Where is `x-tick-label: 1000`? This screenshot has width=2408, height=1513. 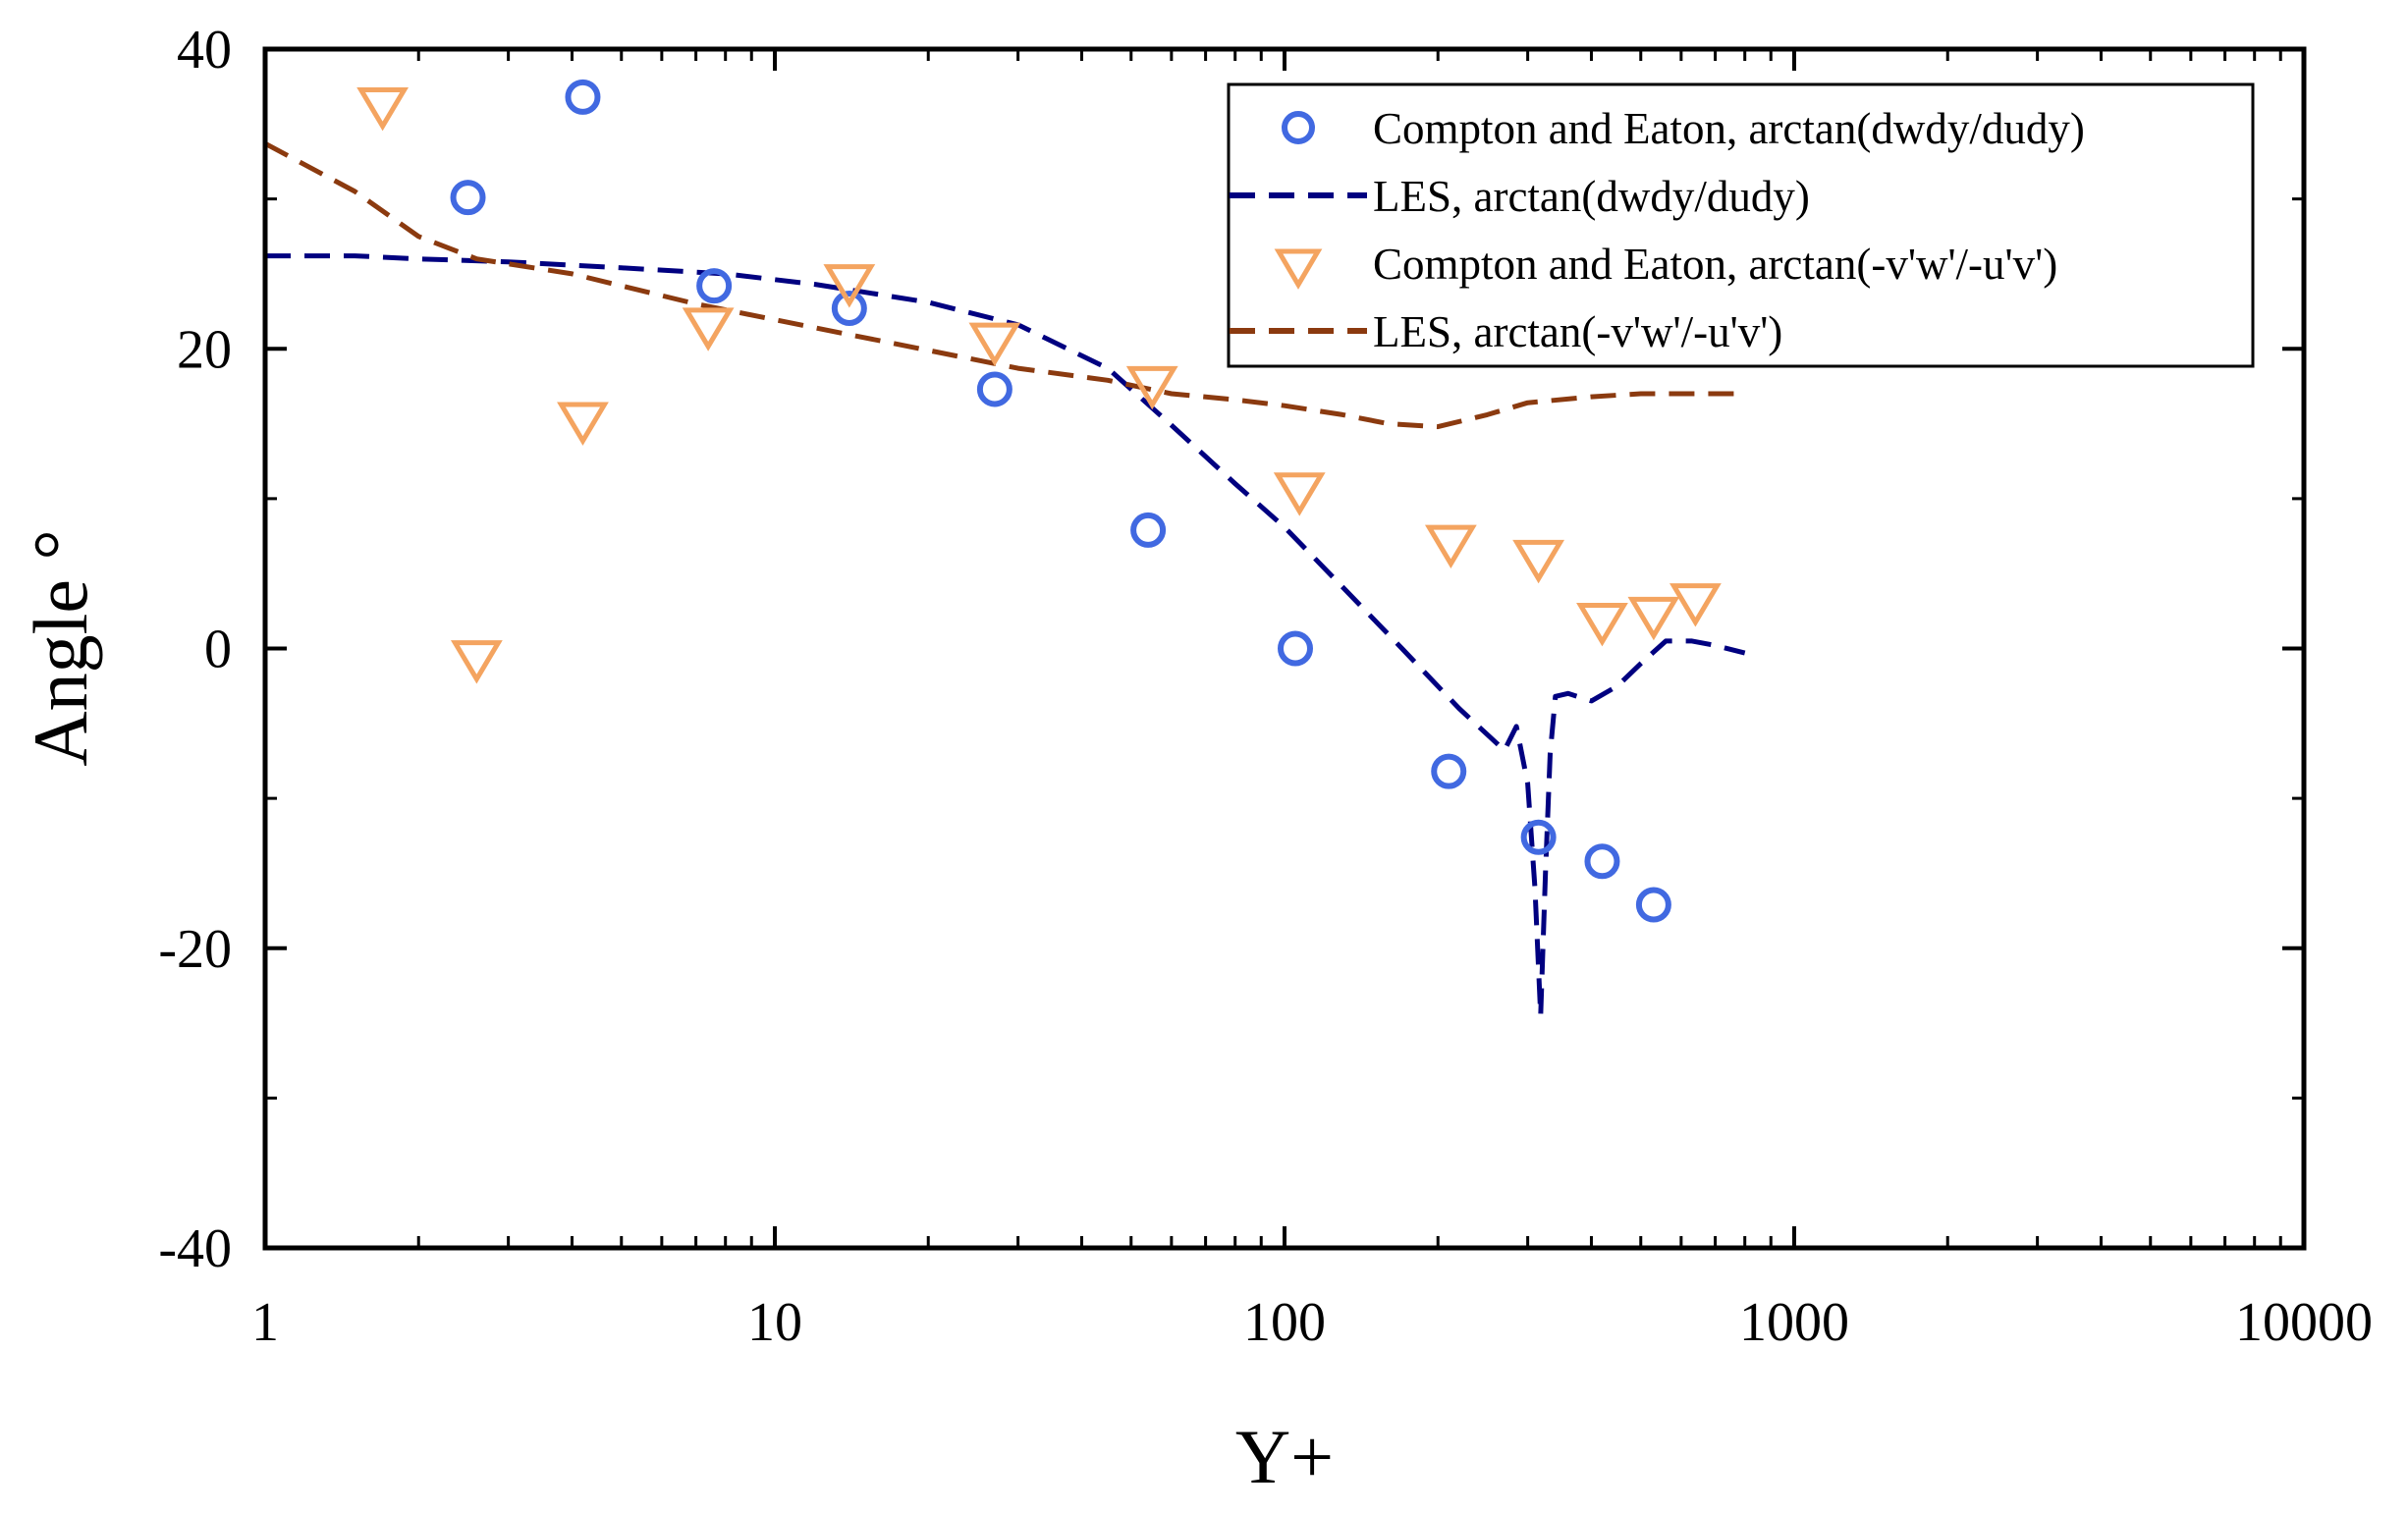 x-tick-label: 1000 is located at coordinates (1794, 1322).